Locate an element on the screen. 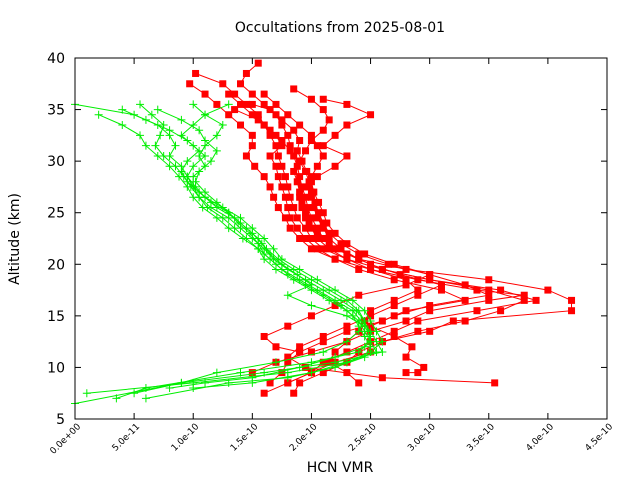 This screenshot has width=640, height=480. y-tick-label: 25 is located at coordinates (56, 214).